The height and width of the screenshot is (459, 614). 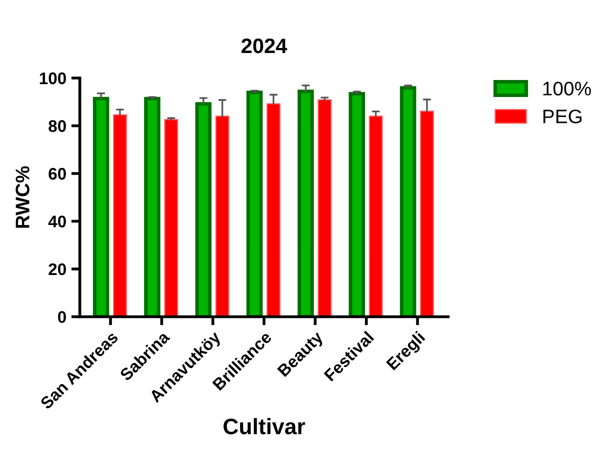 I want to click on x-axis-title: Cultivar, so click(x=265, y=426).